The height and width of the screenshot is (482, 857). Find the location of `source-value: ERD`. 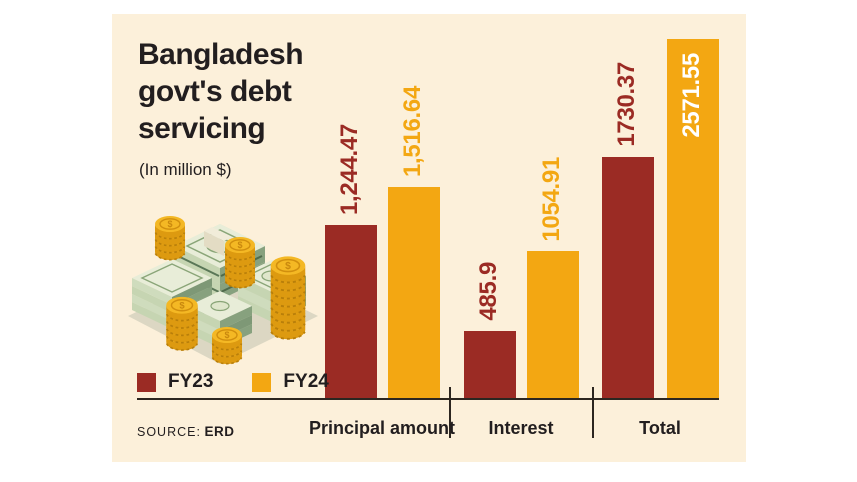

source-value: ERD is located at coordinates (219, 431).